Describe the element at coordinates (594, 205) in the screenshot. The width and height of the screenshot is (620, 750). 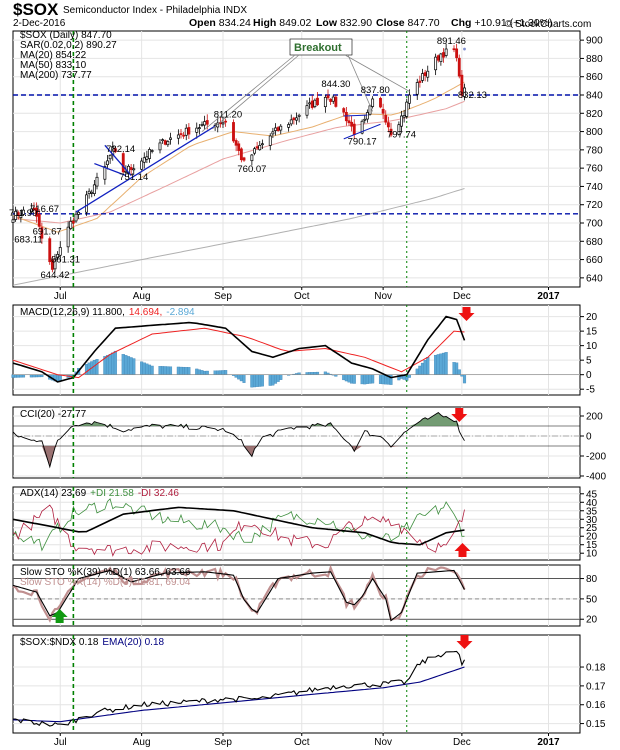
I see `y-tick-label: 720` at that location.